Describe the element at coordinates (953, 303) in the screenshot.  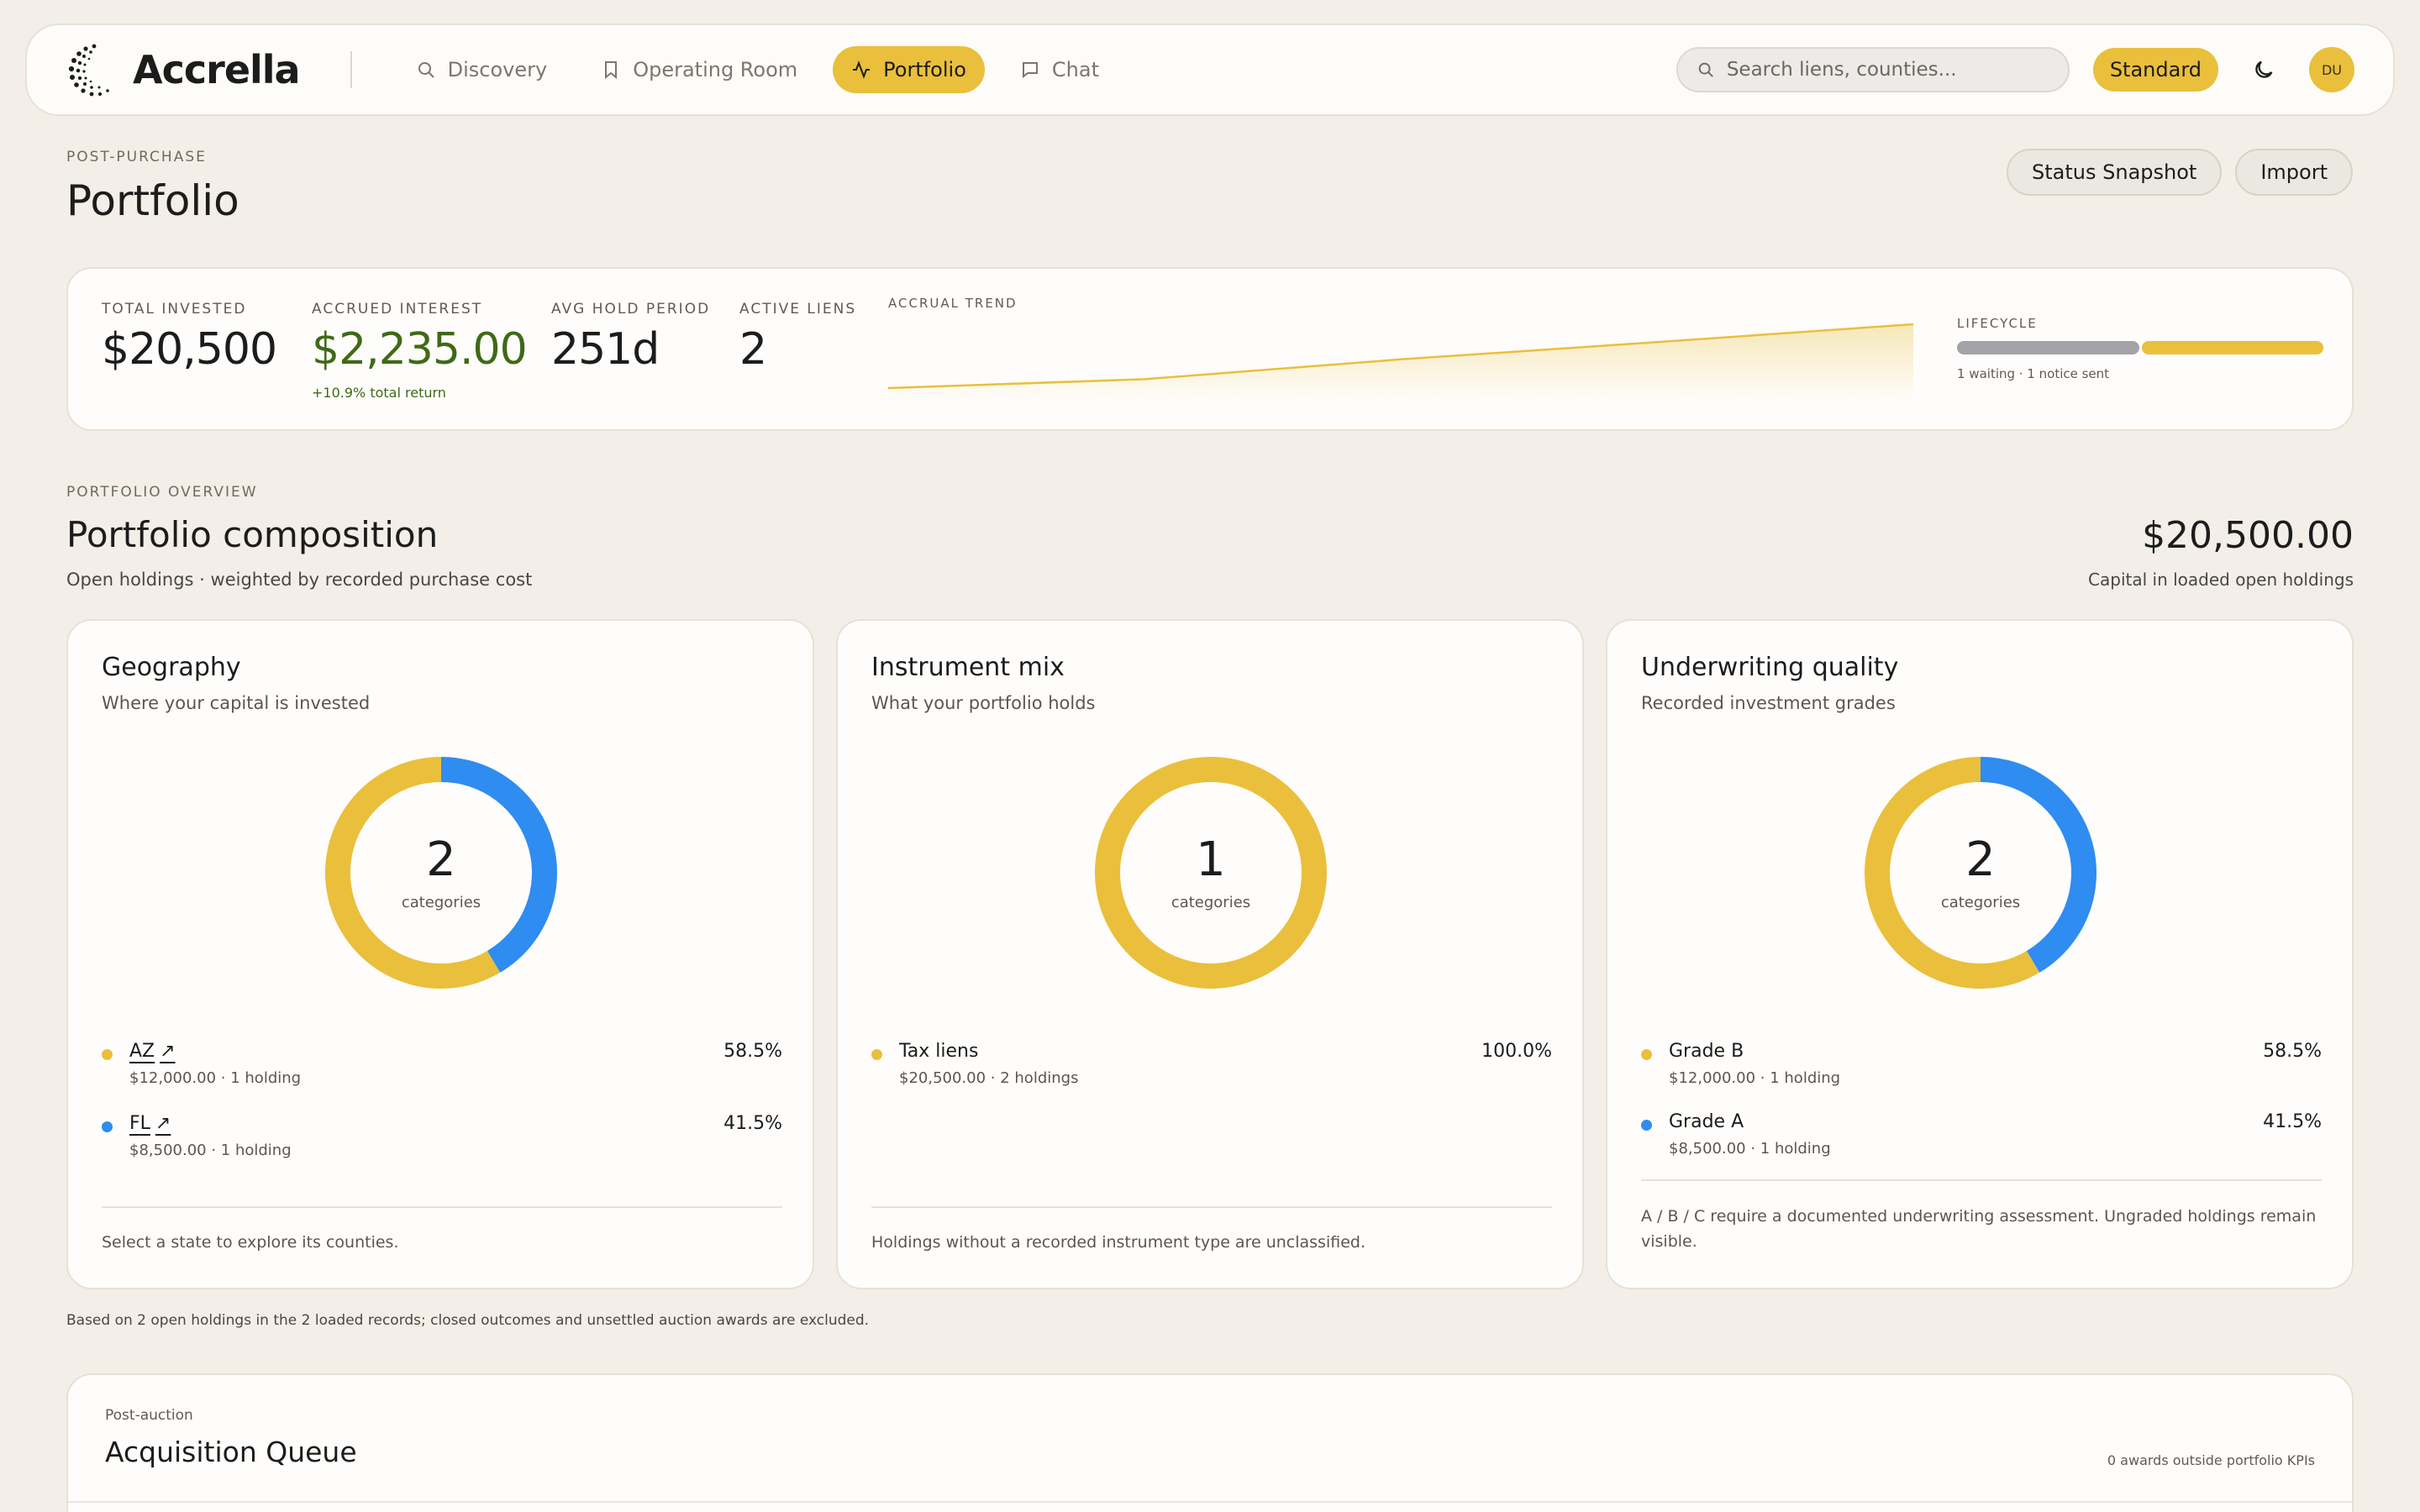
I see `trend-label: ACCRUAL TREND` at that location.